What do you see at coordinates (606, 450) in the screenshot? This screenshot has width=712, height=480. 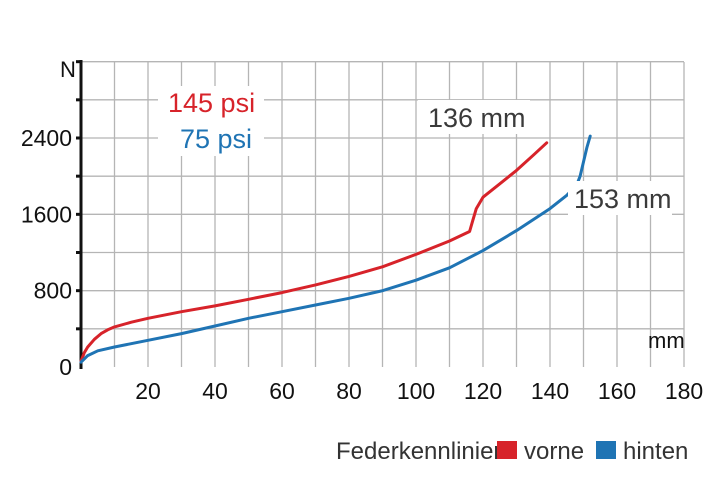 I see `legend-swatch-hinten` at bounding box center [606, 450].